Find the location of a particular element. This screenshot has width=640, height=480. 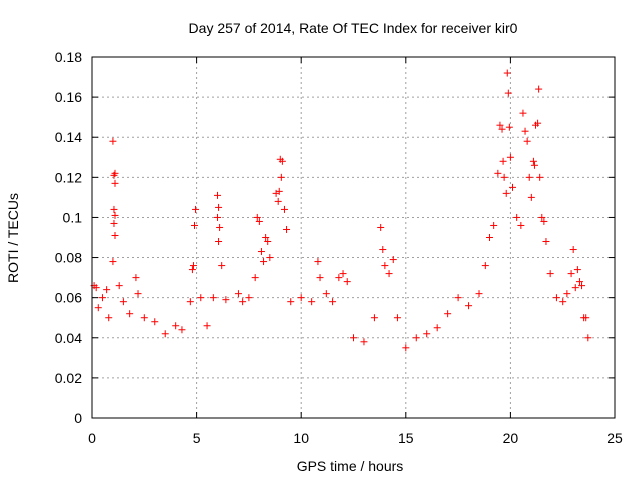

x-tick-label: 15 is located at coordinates (406, 438).